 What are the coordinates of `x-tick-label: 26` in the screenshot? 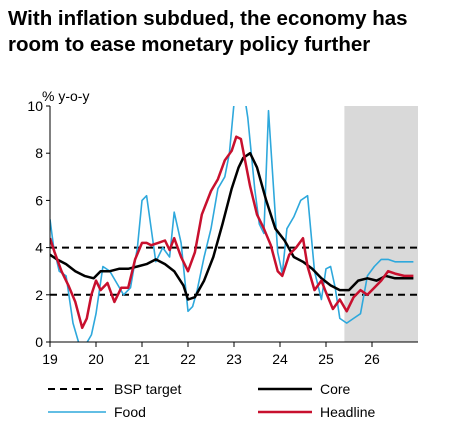 It's located at (372, 359).